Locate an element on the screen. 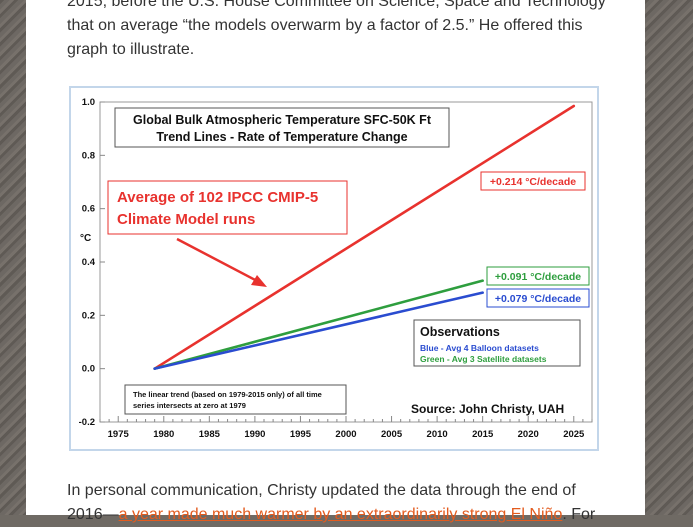 The image size is (693, 527). y-tick-label: 0.8 is located at coordinates (88, 155).